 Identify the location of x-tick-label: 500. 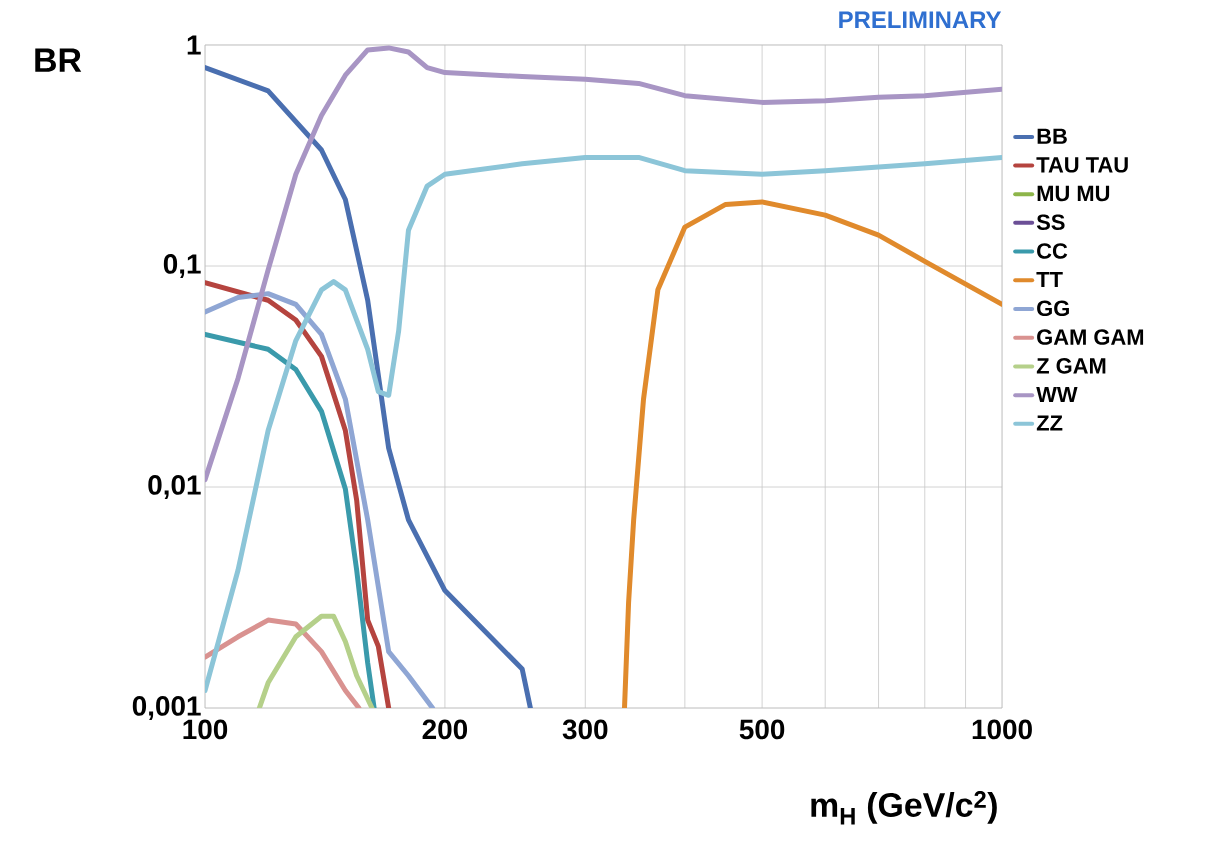
(762, 729).